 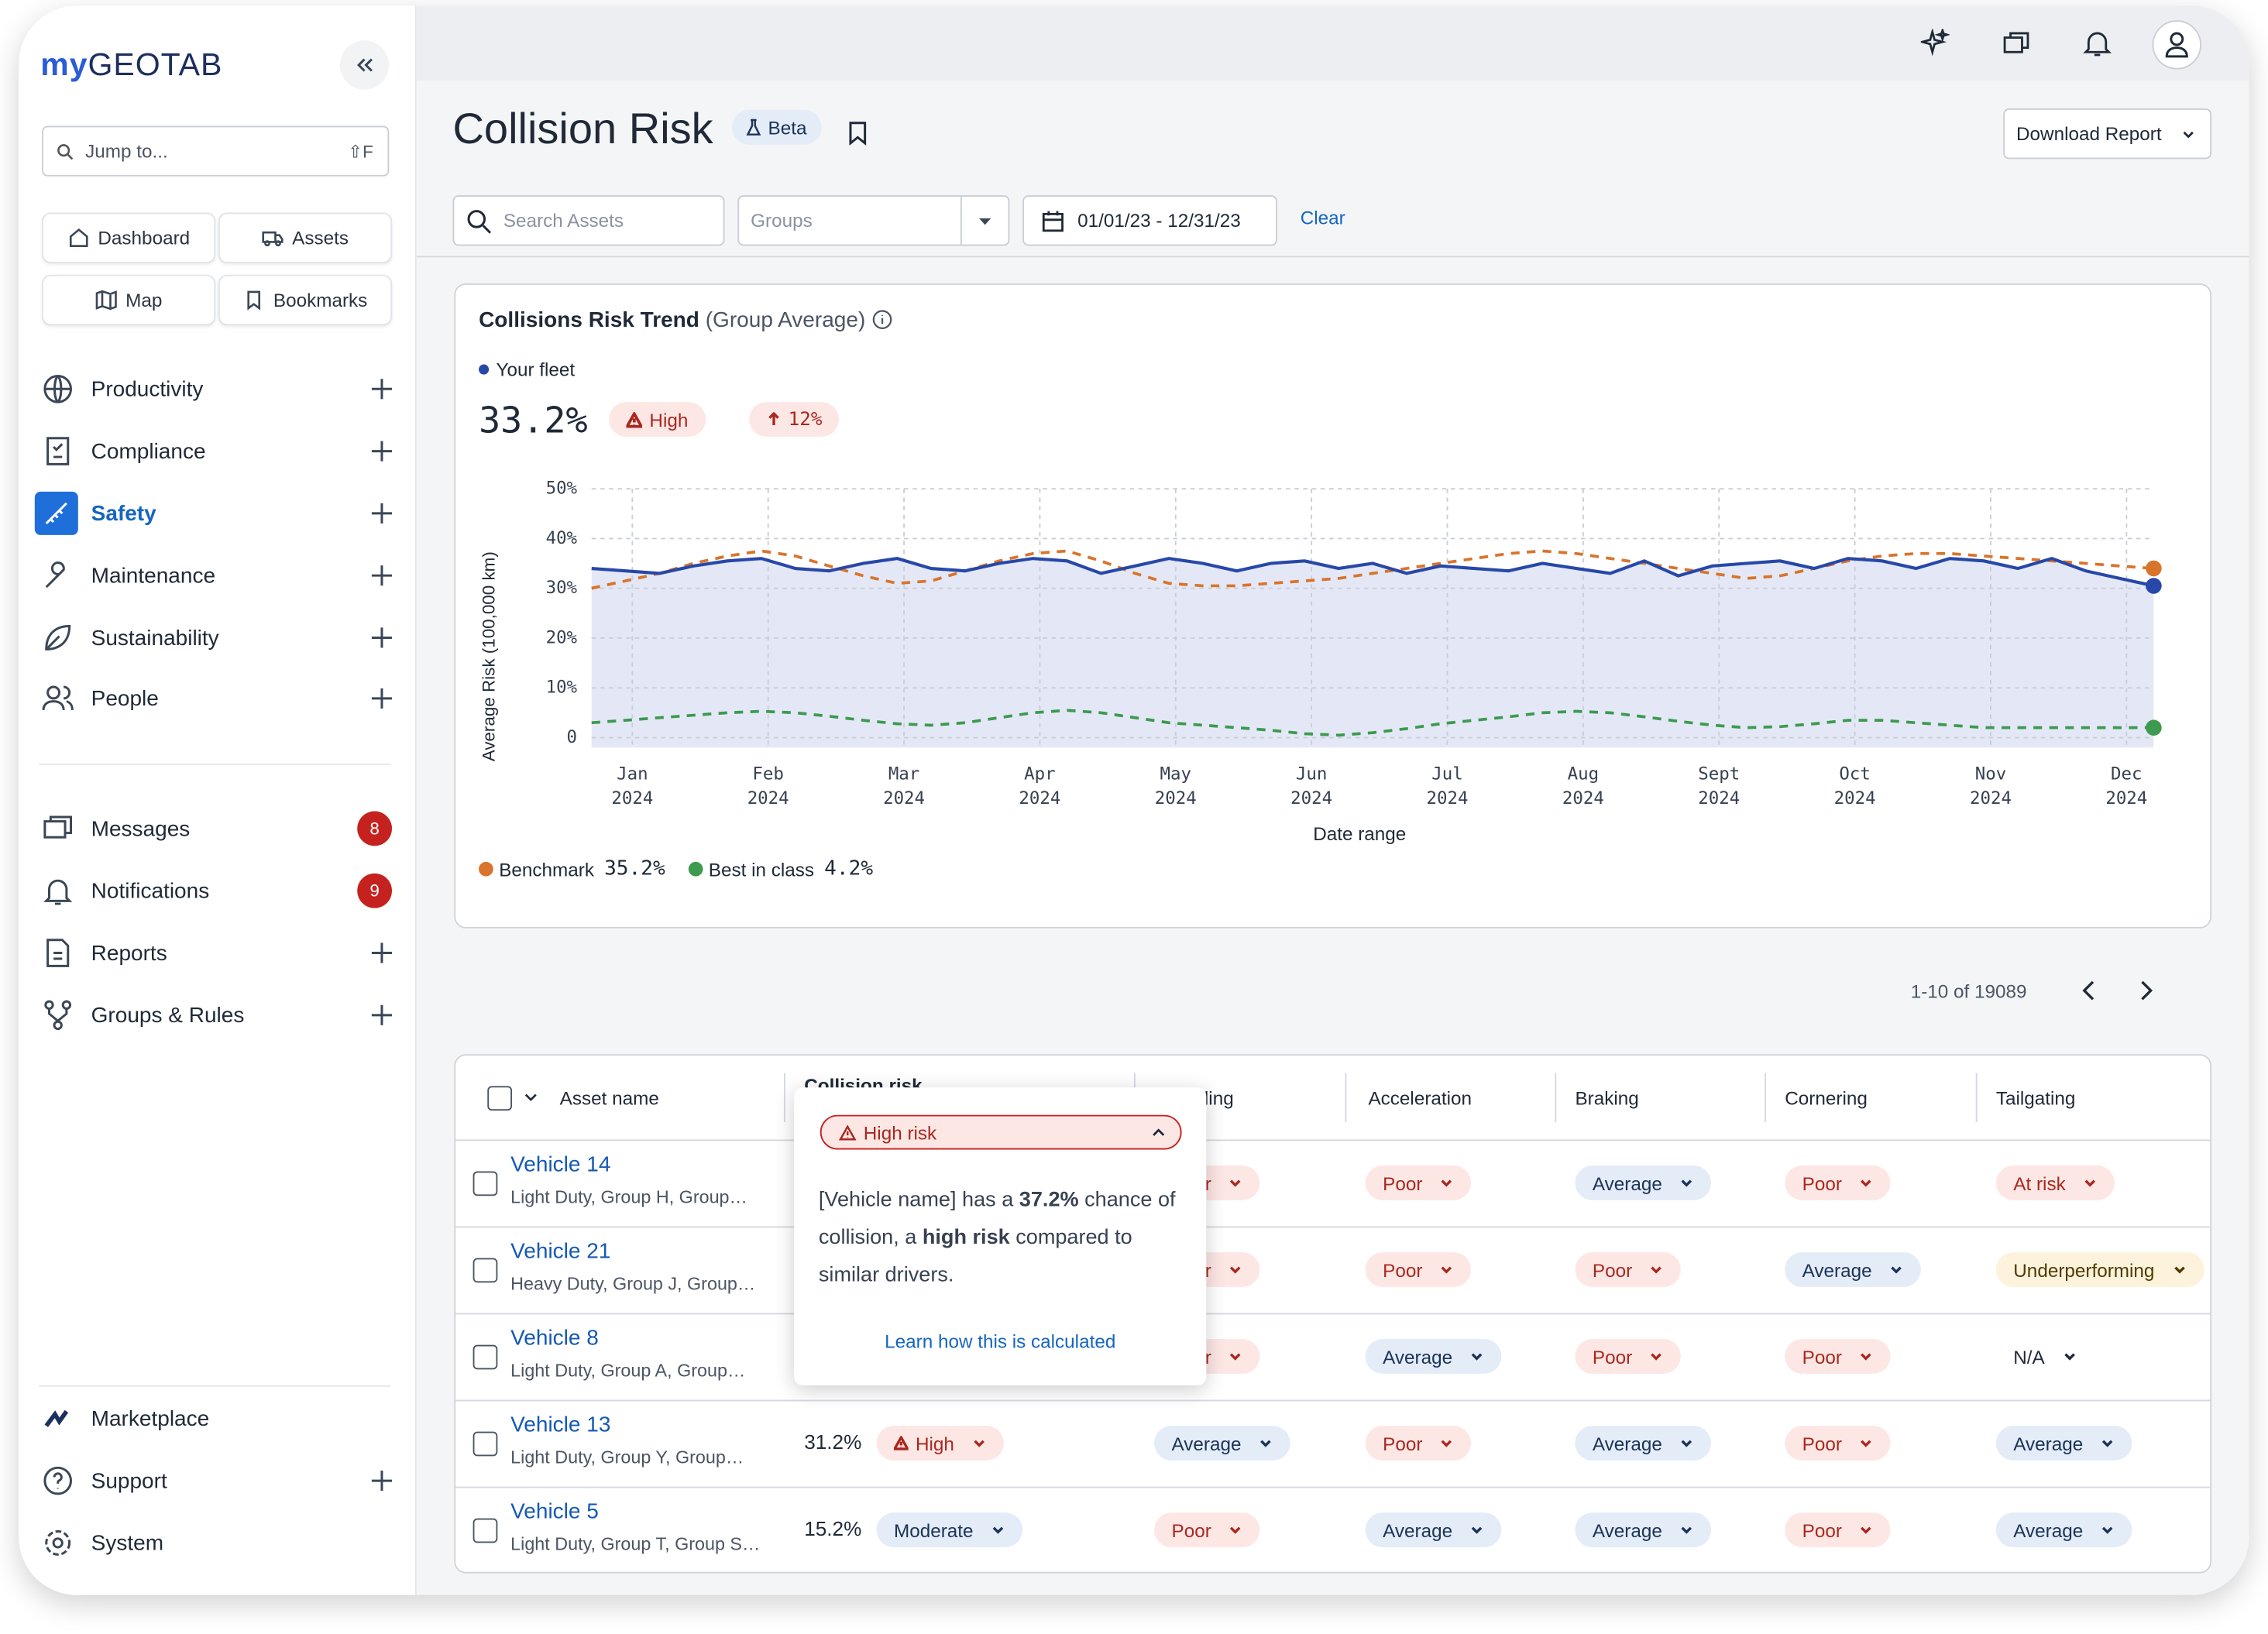 I want to click on label: Messages, so click(x=141, y=829).